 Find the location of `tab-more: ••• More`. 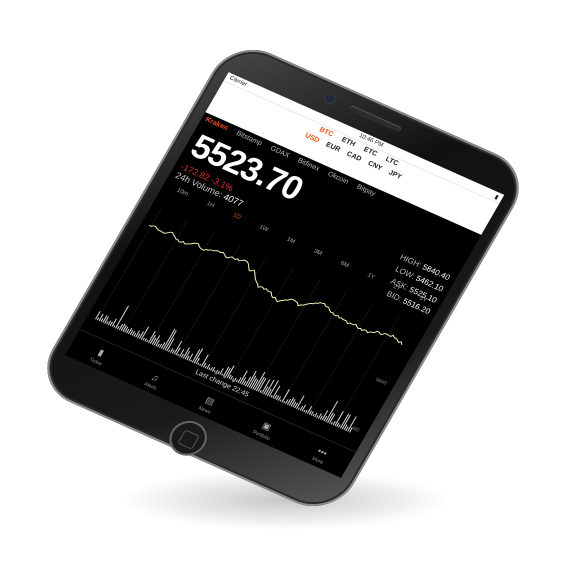

tab-more: ••• More is located at coordinates (320, 455).